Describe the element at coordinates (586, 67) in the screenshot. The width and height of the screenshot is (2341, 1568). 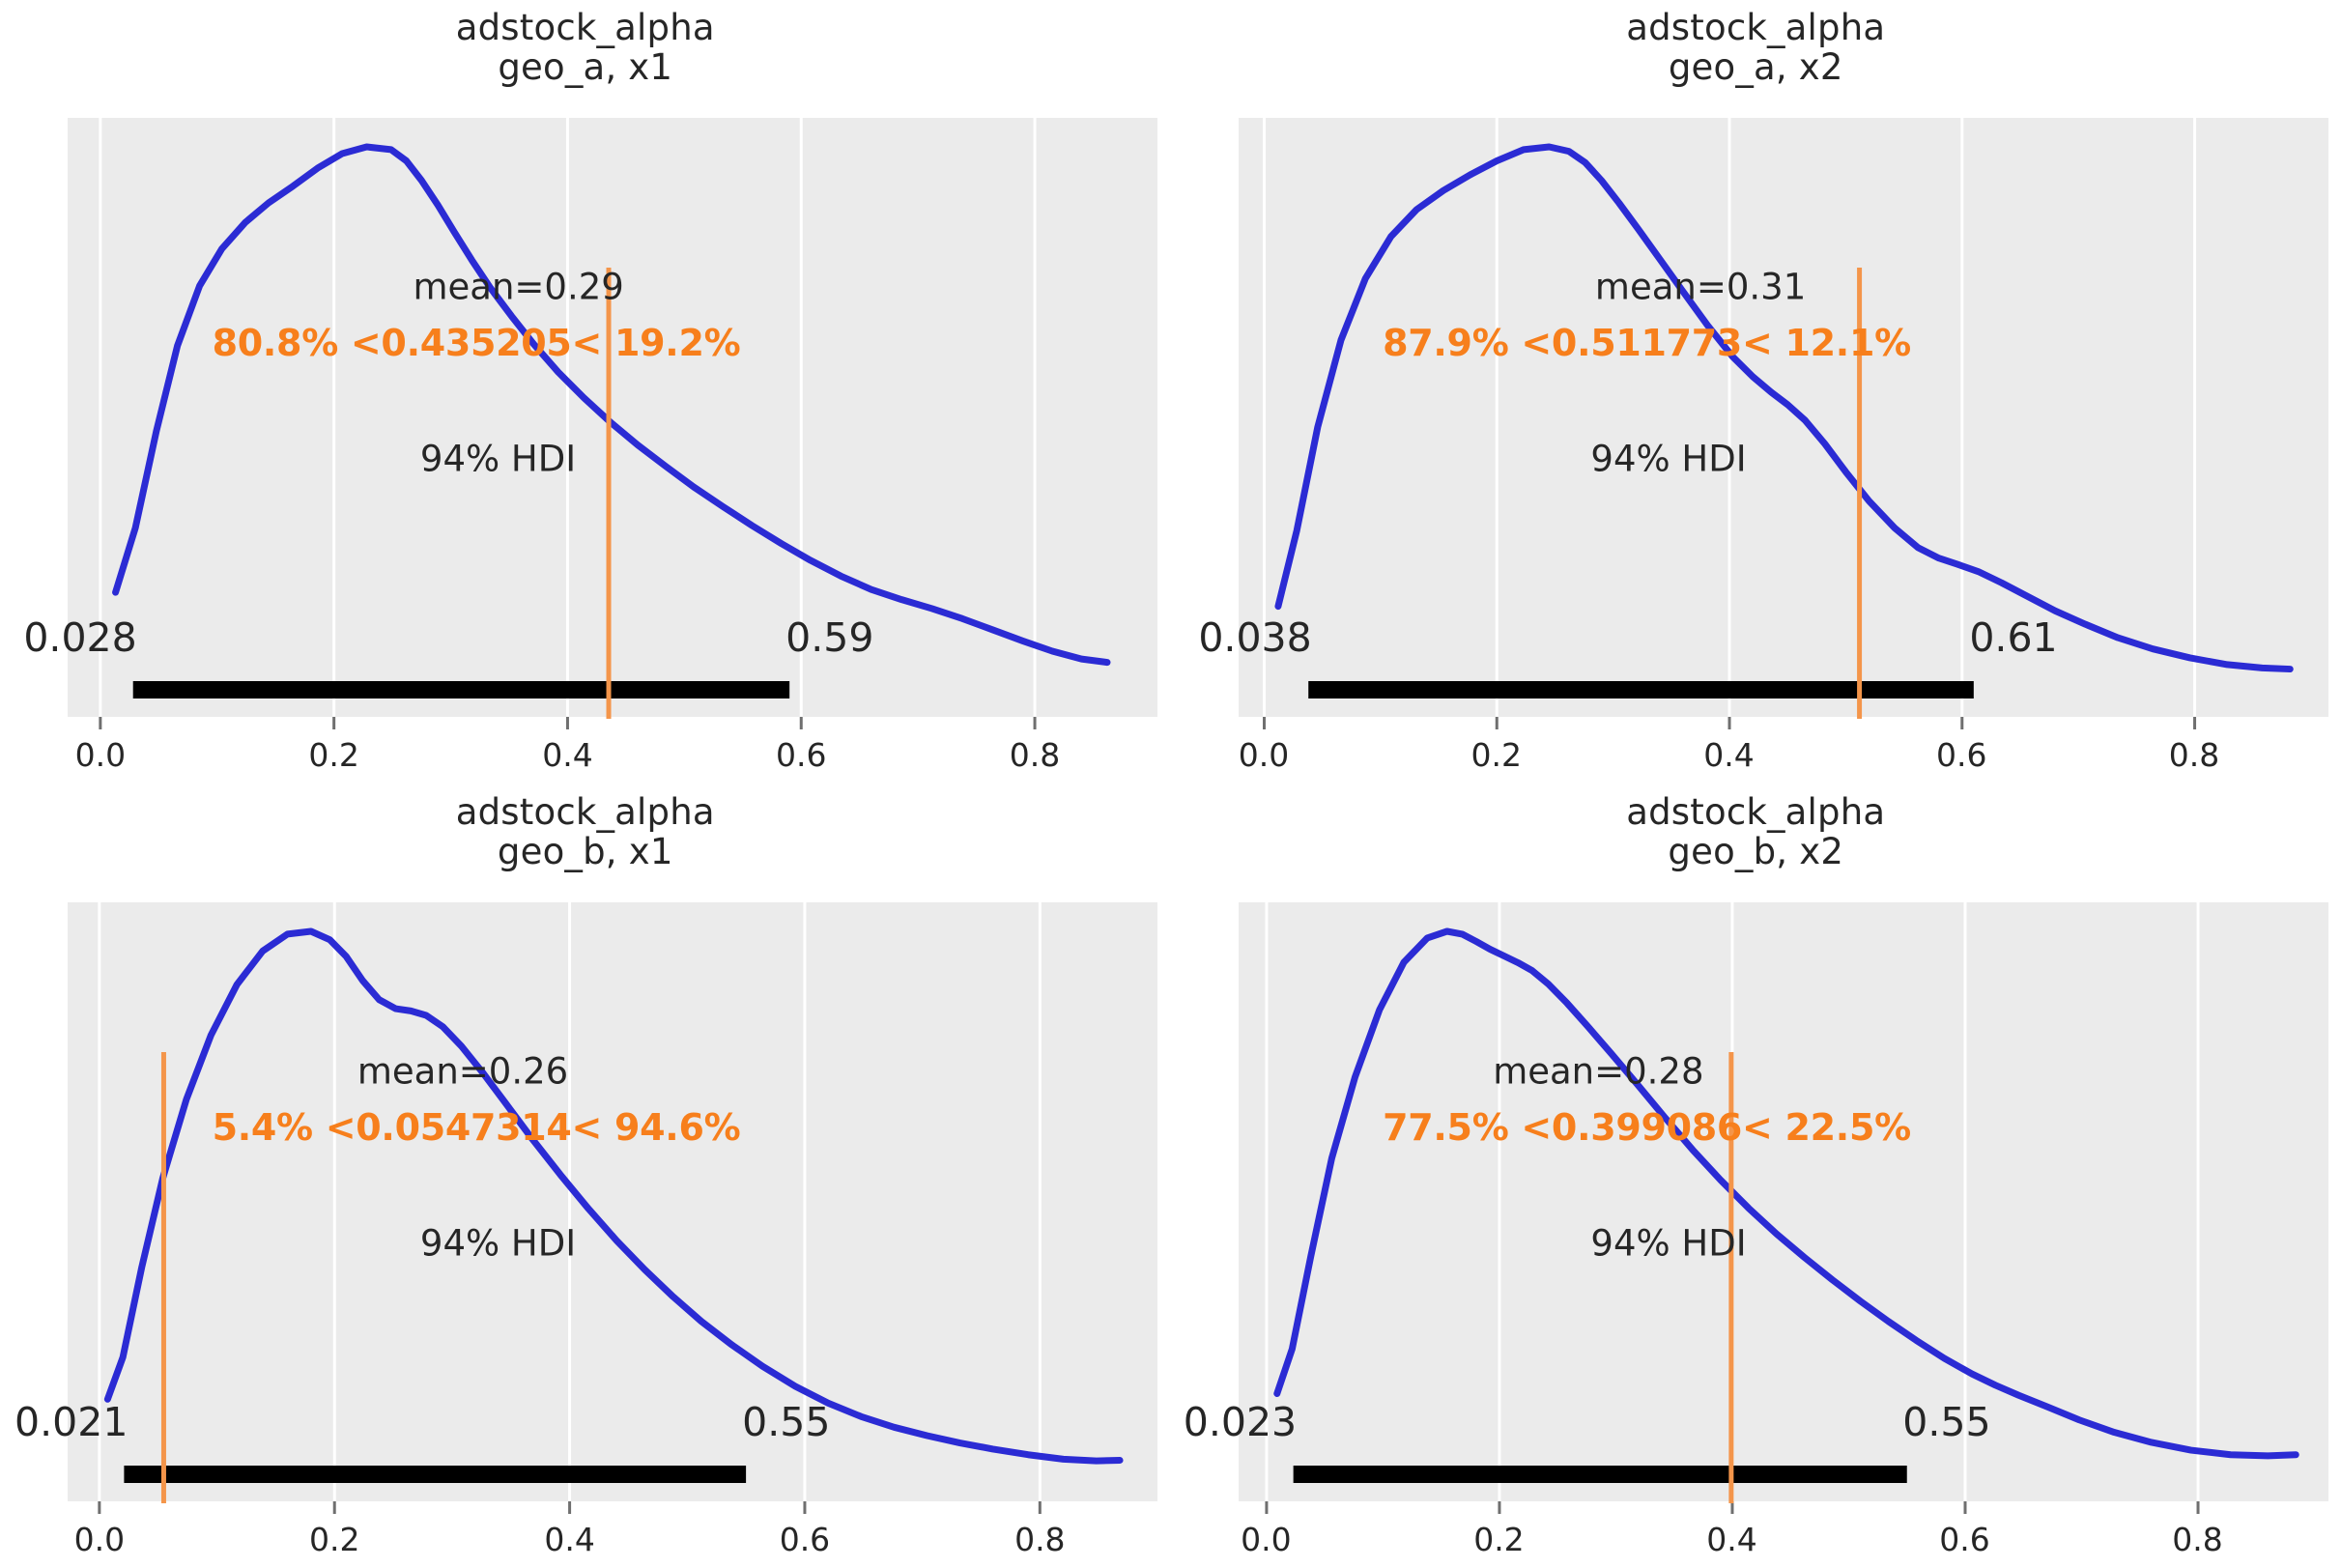
I see `panel-title-coords: geo_a, x1` at that location.